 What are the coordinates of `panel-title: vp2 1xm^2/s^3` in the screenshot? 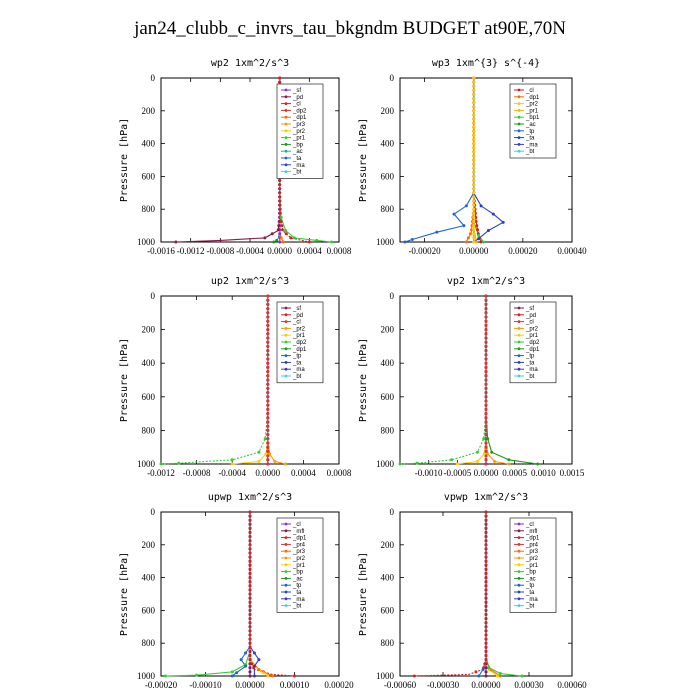 It's located at (486, 281).